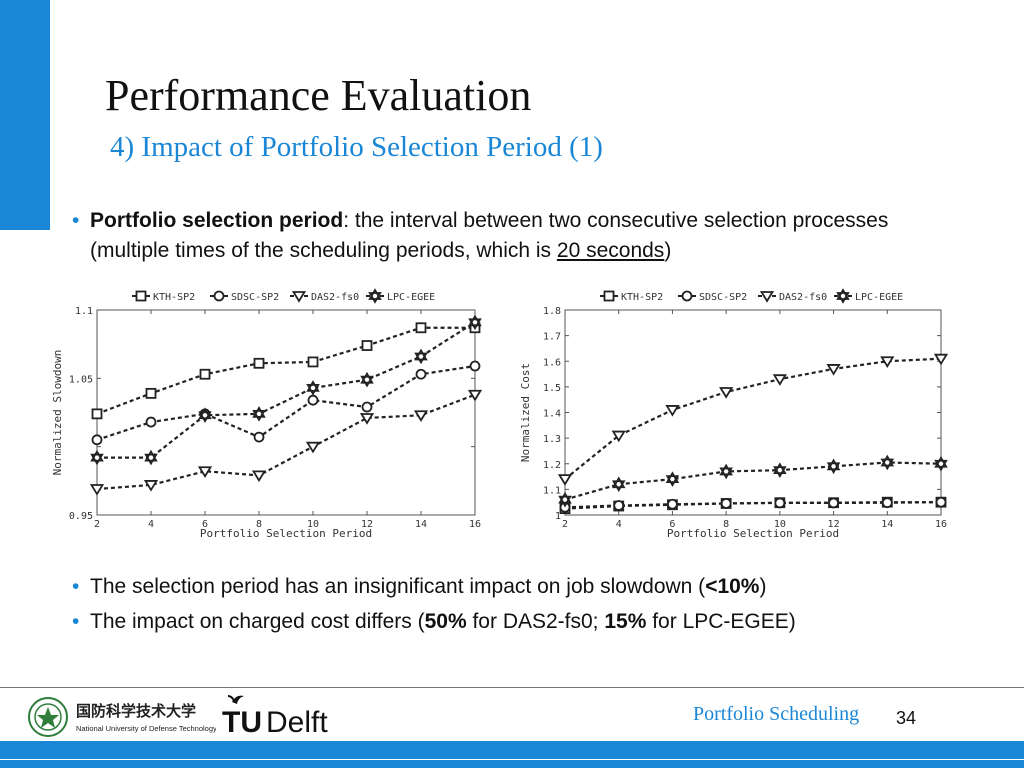 This screenshot has height=768, width=1024. I want to click on nudt-chinese-name: 国防科学技术大学, so click(136, 711).